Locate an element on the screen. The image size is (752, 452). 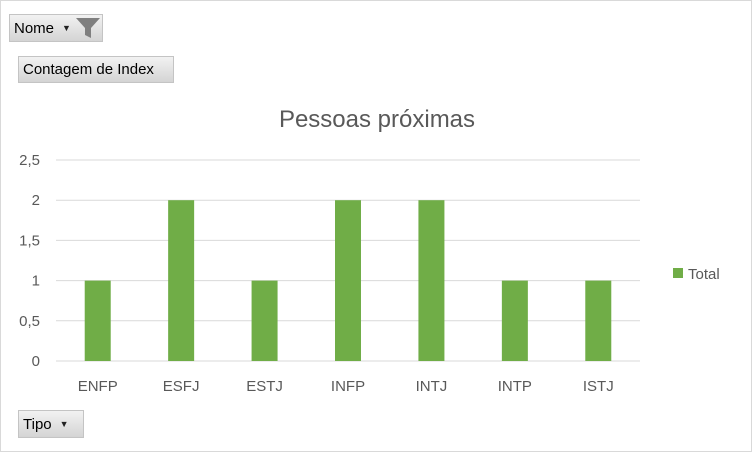
y-tick-label: 2 is located at coordinates (36, 200).